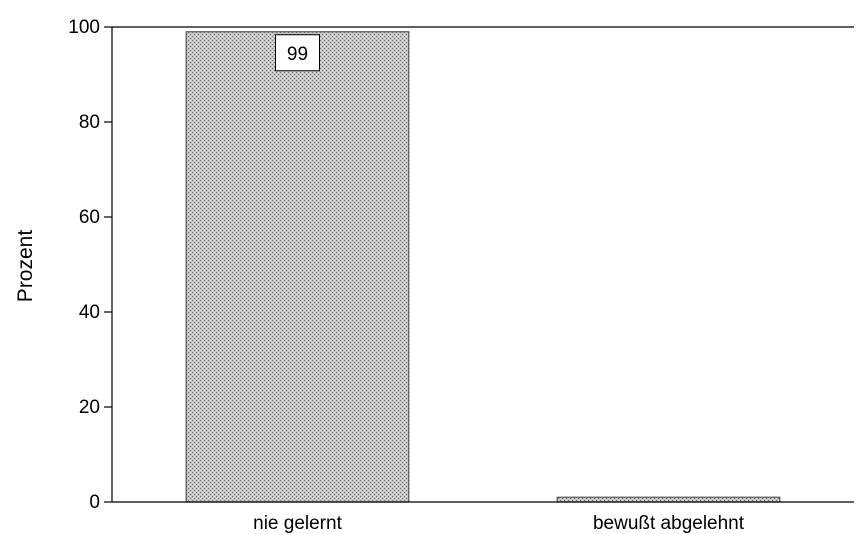  What do you see at coordinates (297, 523) in the screenshot?
I see `category-label: nie gelernt` at bounding box center [297, 523].